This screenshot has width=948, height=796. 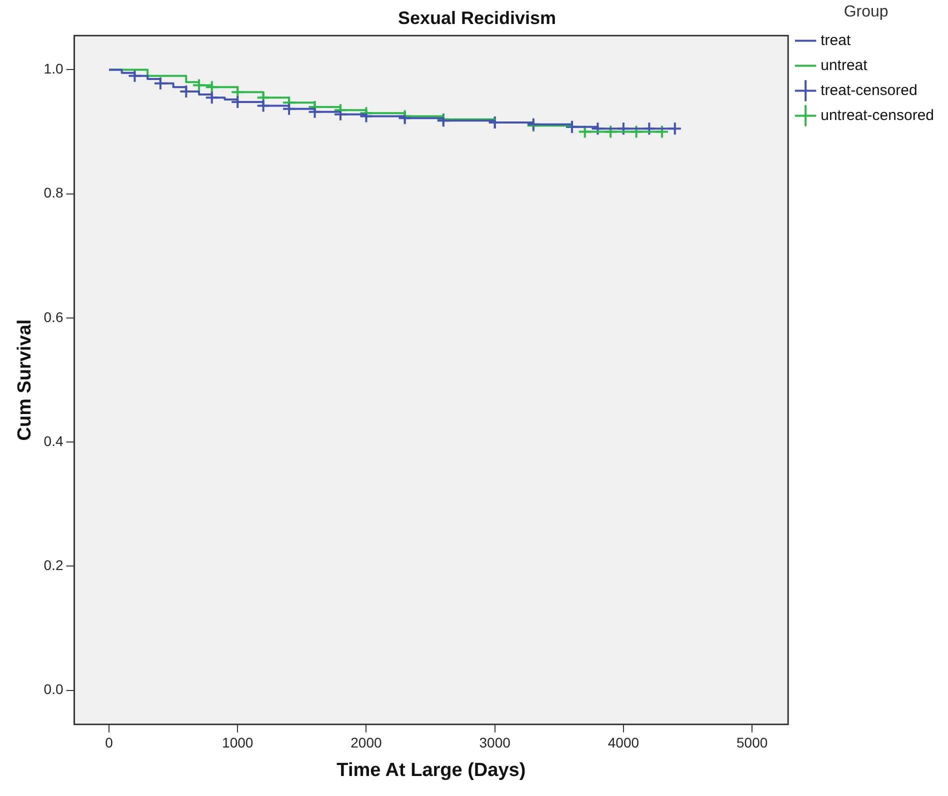 What do you see at coordinates (495, 742) in the screenshot?
I see `x-tick-label: 3000` at bounding box center [495, 742].